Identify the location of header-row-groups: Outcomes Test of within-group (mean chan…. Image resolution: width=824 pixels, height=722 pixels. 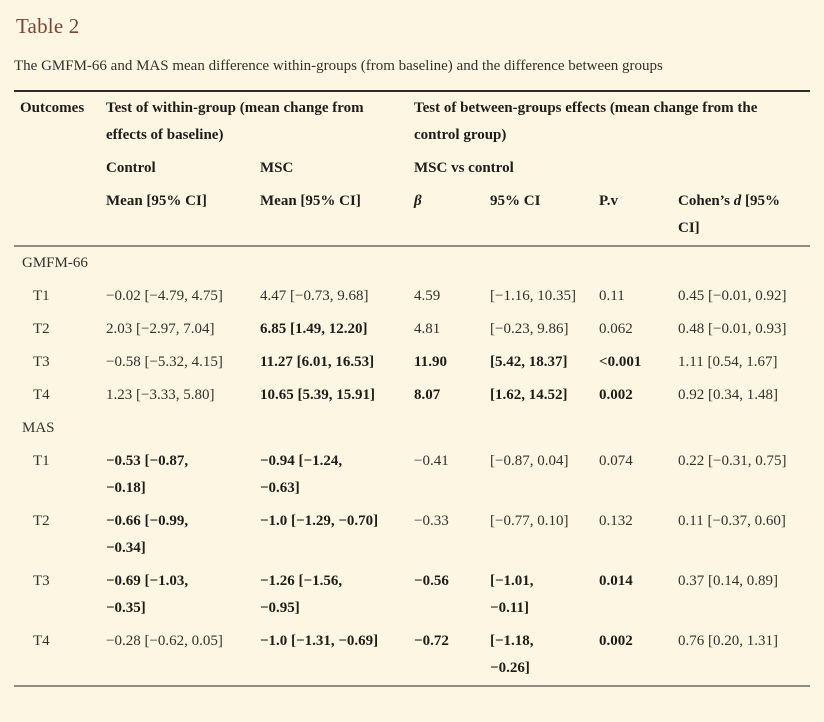
(412, 121).